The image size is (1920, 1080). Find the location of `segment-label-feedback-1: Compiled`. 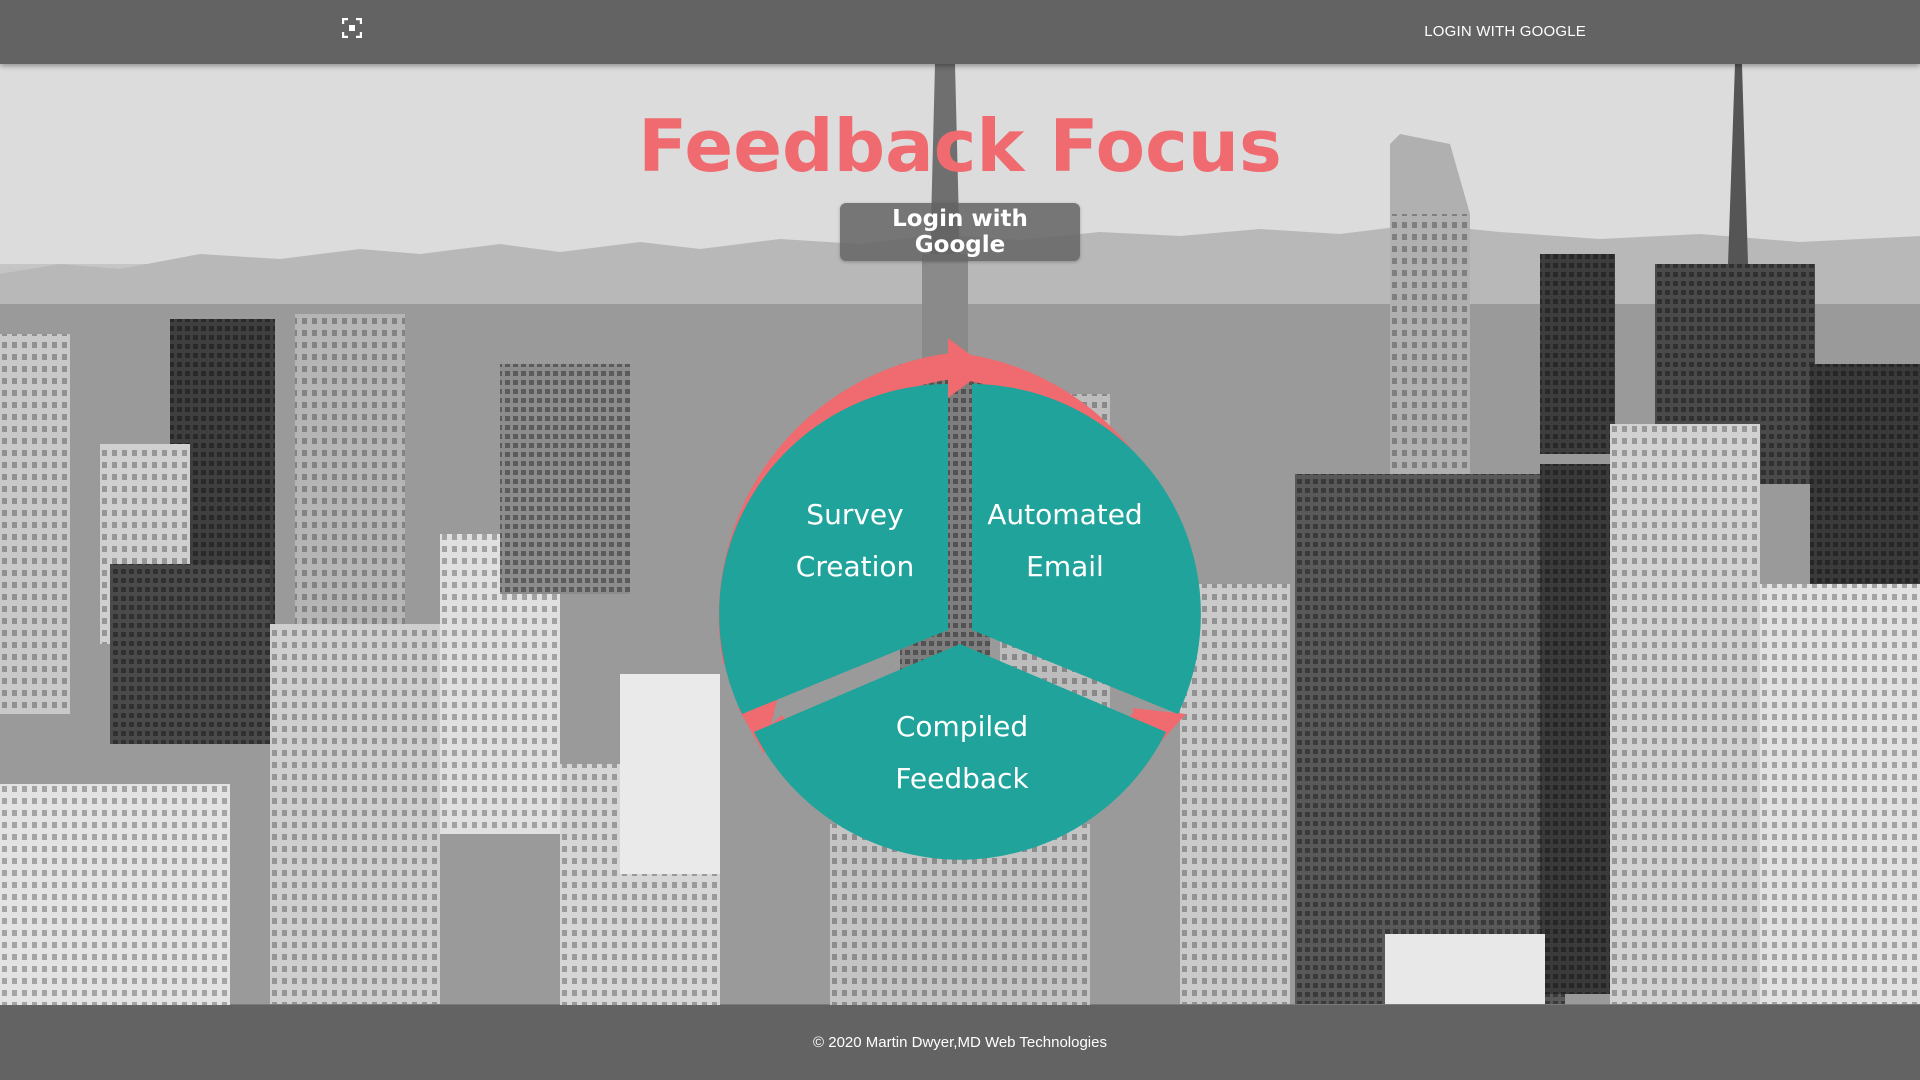

segment-label-feedback-1: Compiled is located at coordinates (962, 726).